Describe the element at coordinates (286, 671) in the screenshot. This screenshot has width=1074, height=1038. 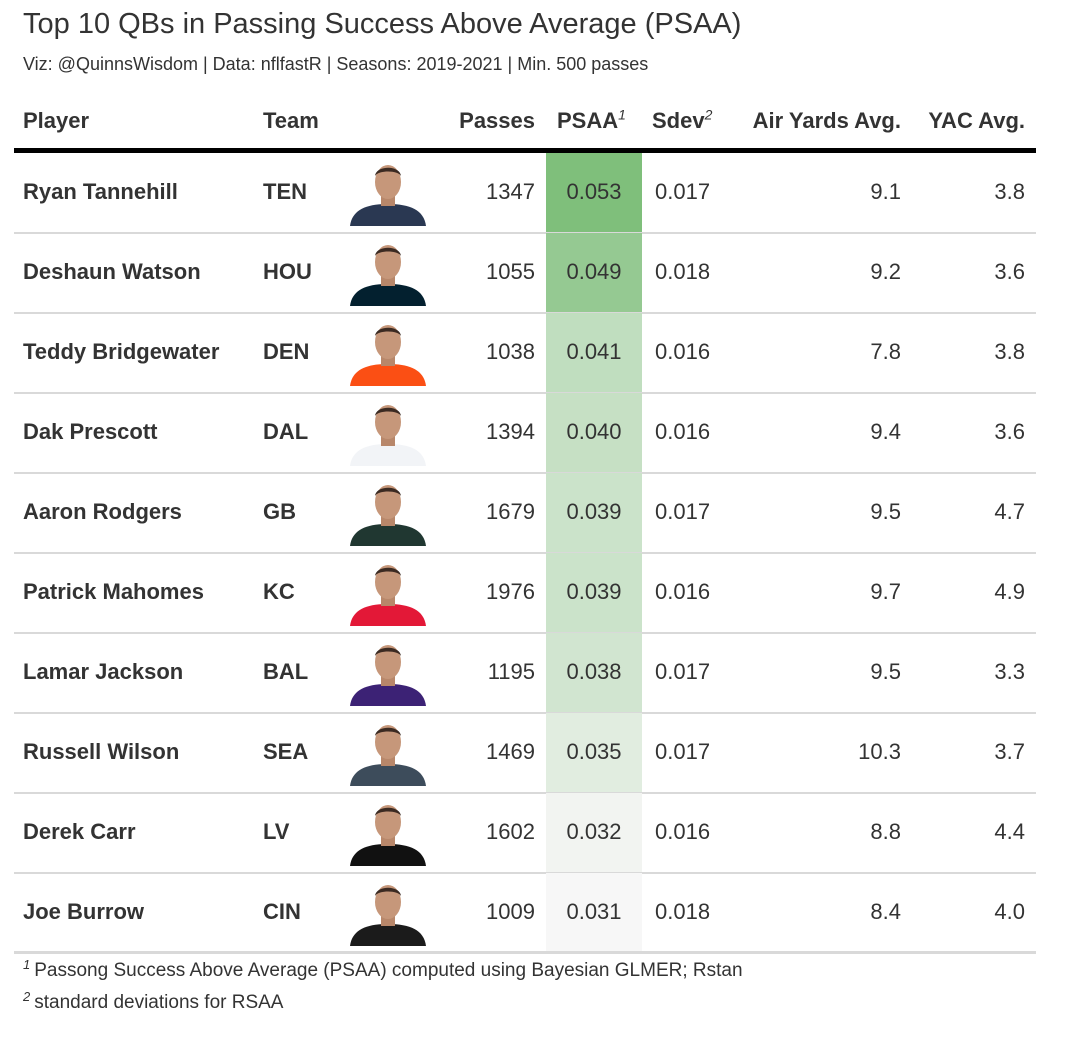
I see `team-abbr: BAL` at that location.